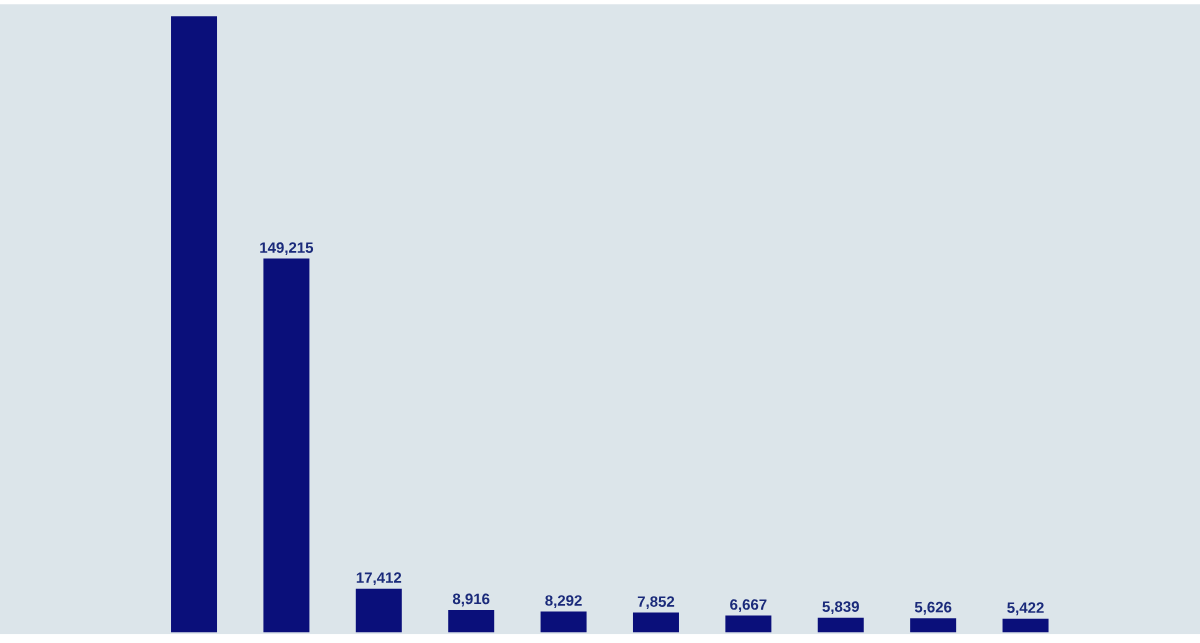  Describe the element at coordinates (471, 600) in the screenshot. I see `data-label: 8,916` at that location.